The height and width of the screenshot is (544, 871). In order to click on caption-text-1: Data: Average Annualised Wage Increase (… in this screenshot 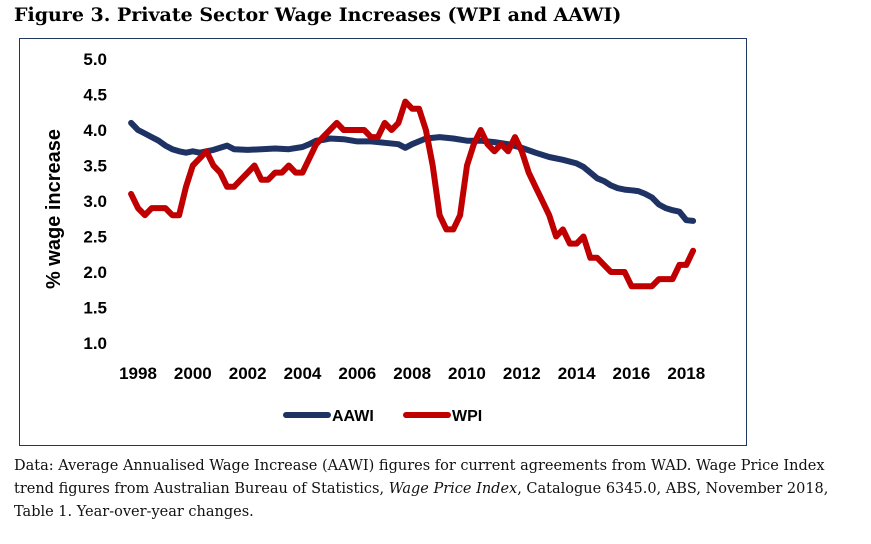, I will do `click(419, 477)`.